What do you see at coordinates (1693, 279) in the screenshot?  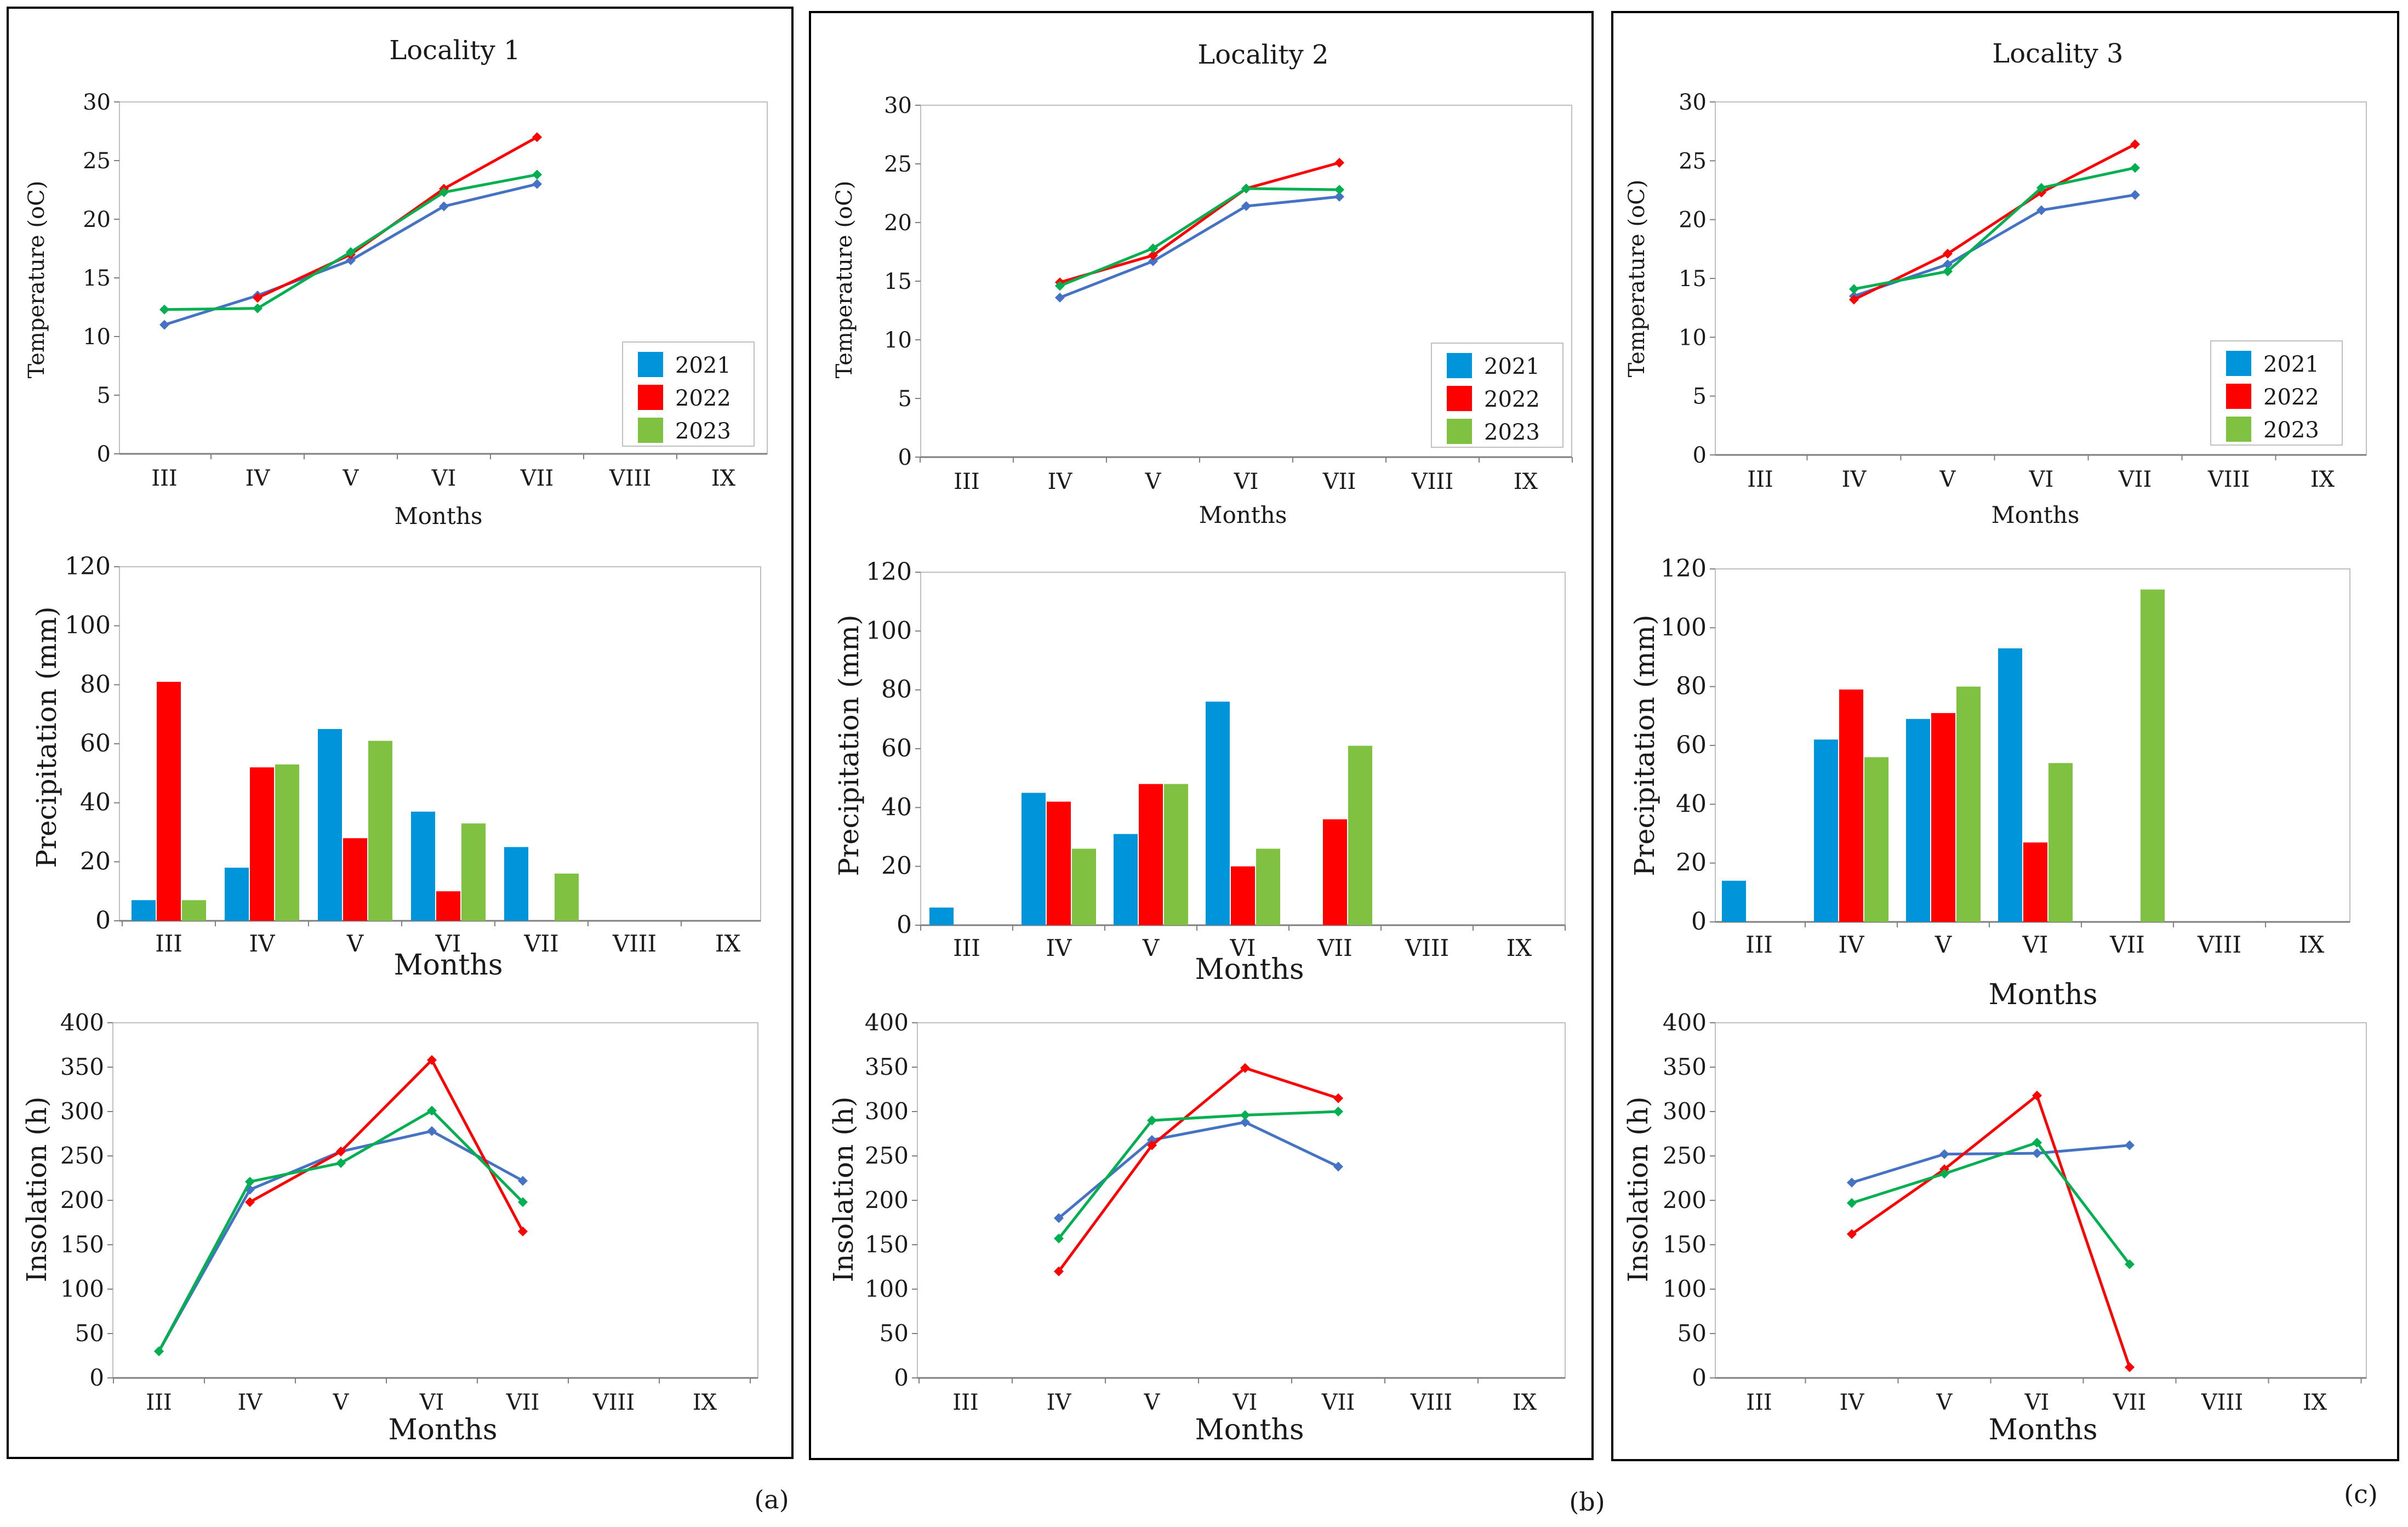 I see `y-tick-label: 15` at bounding box center [1693, 279].